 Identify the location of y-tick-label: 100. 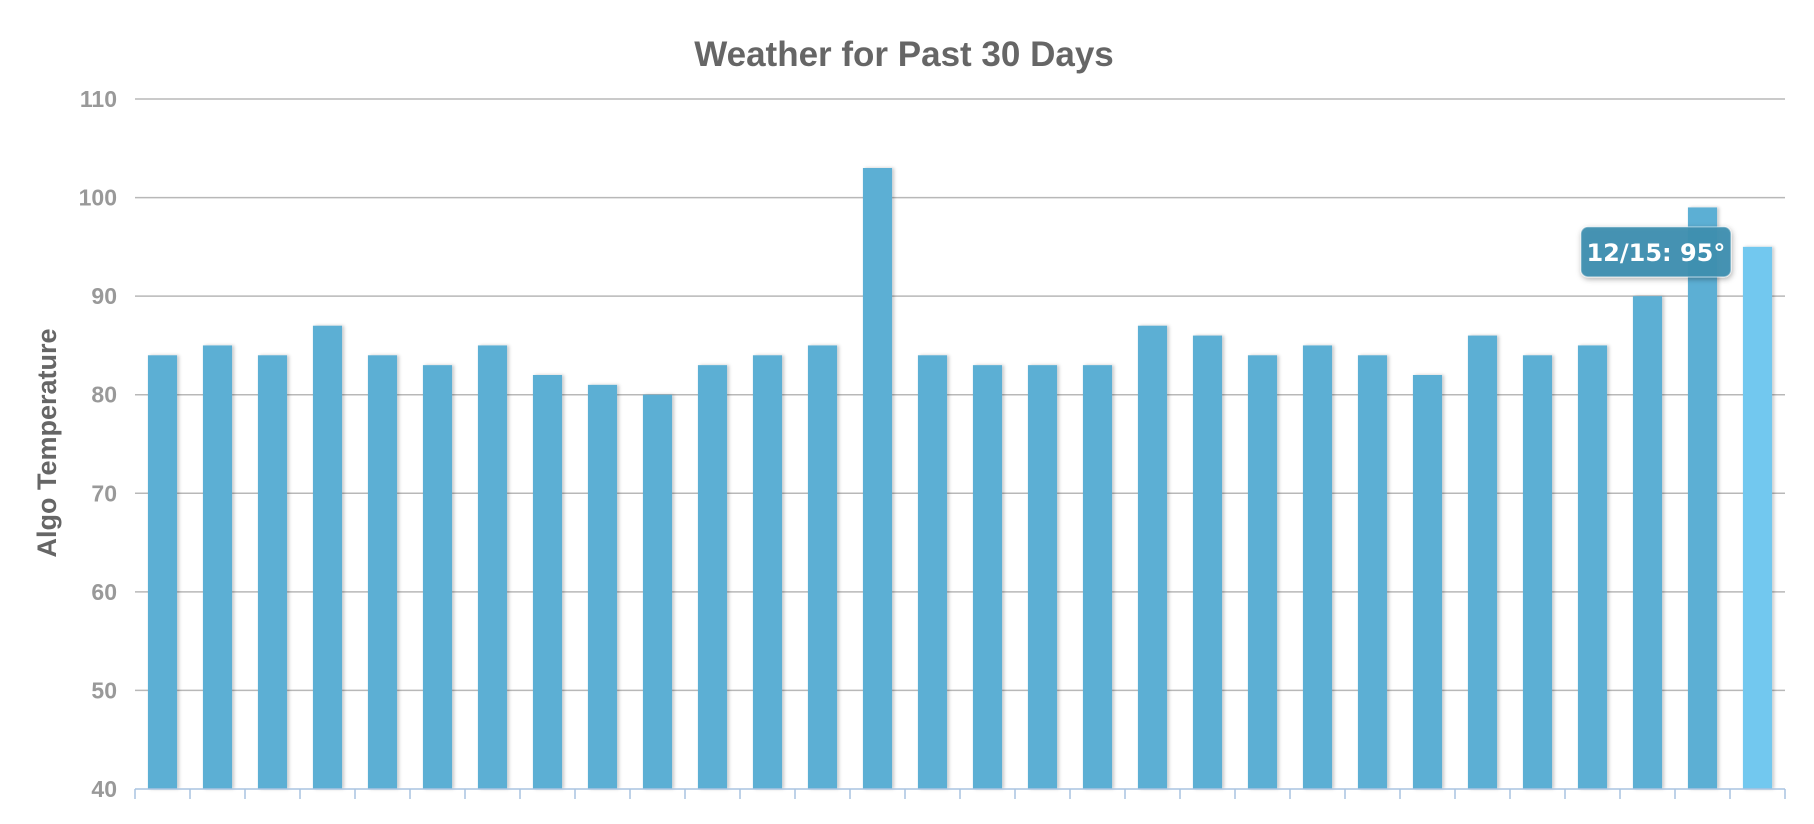
(98, 198).